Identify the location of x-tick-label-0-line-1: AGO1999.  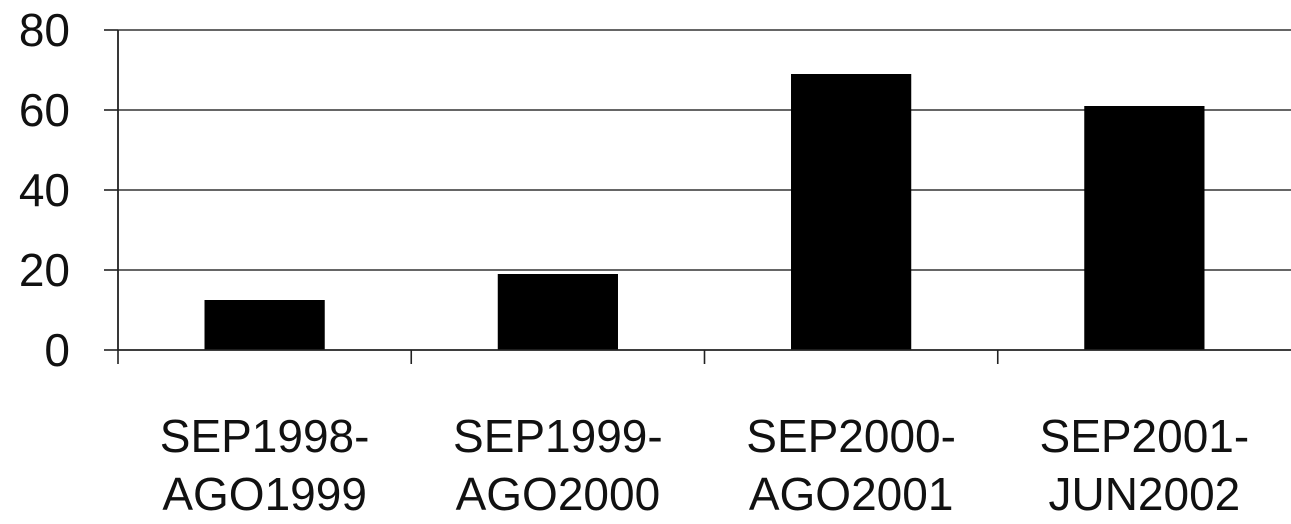
(264, 494).